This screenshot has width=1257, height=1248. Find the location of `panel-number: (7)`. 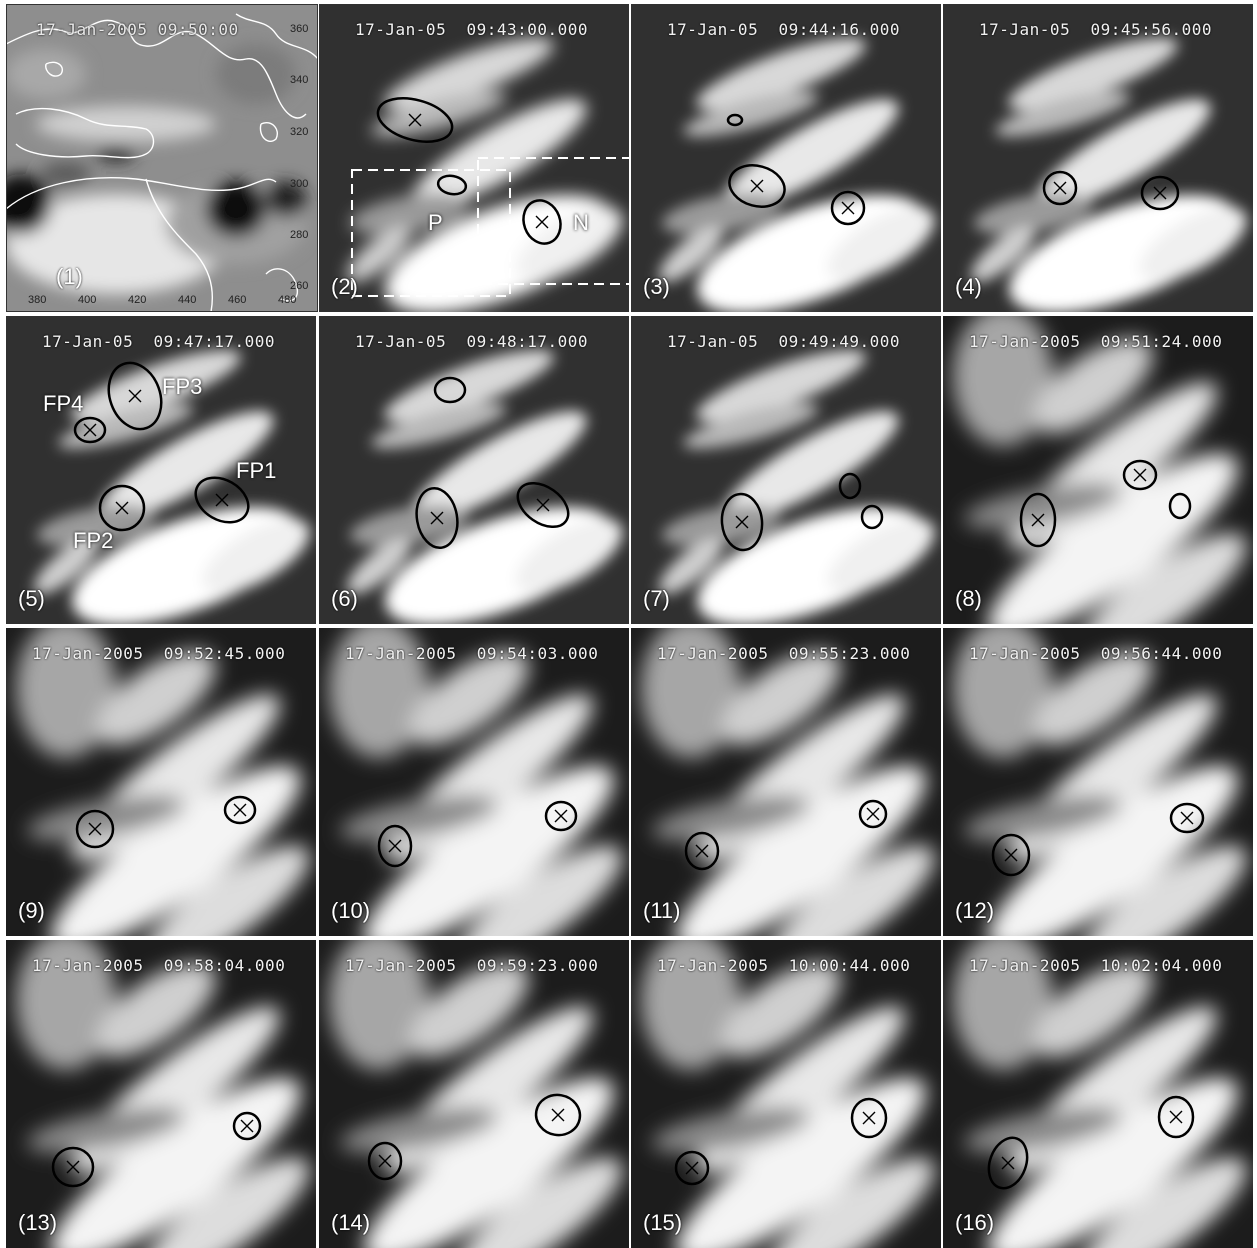

panel-number: (7) is located at coordinates (656, 598).